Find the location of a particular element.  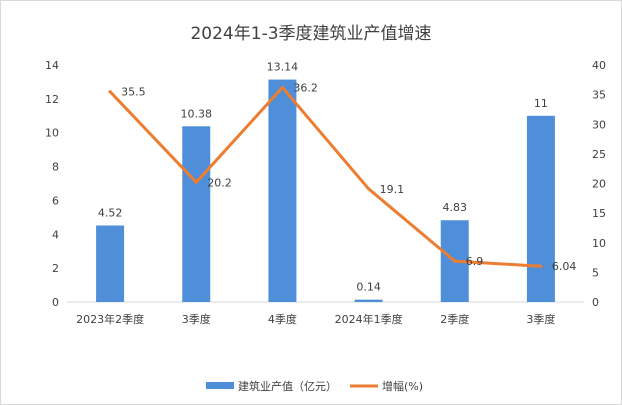

x-tick-label: 2季度 is located at coordinates (454, 319).